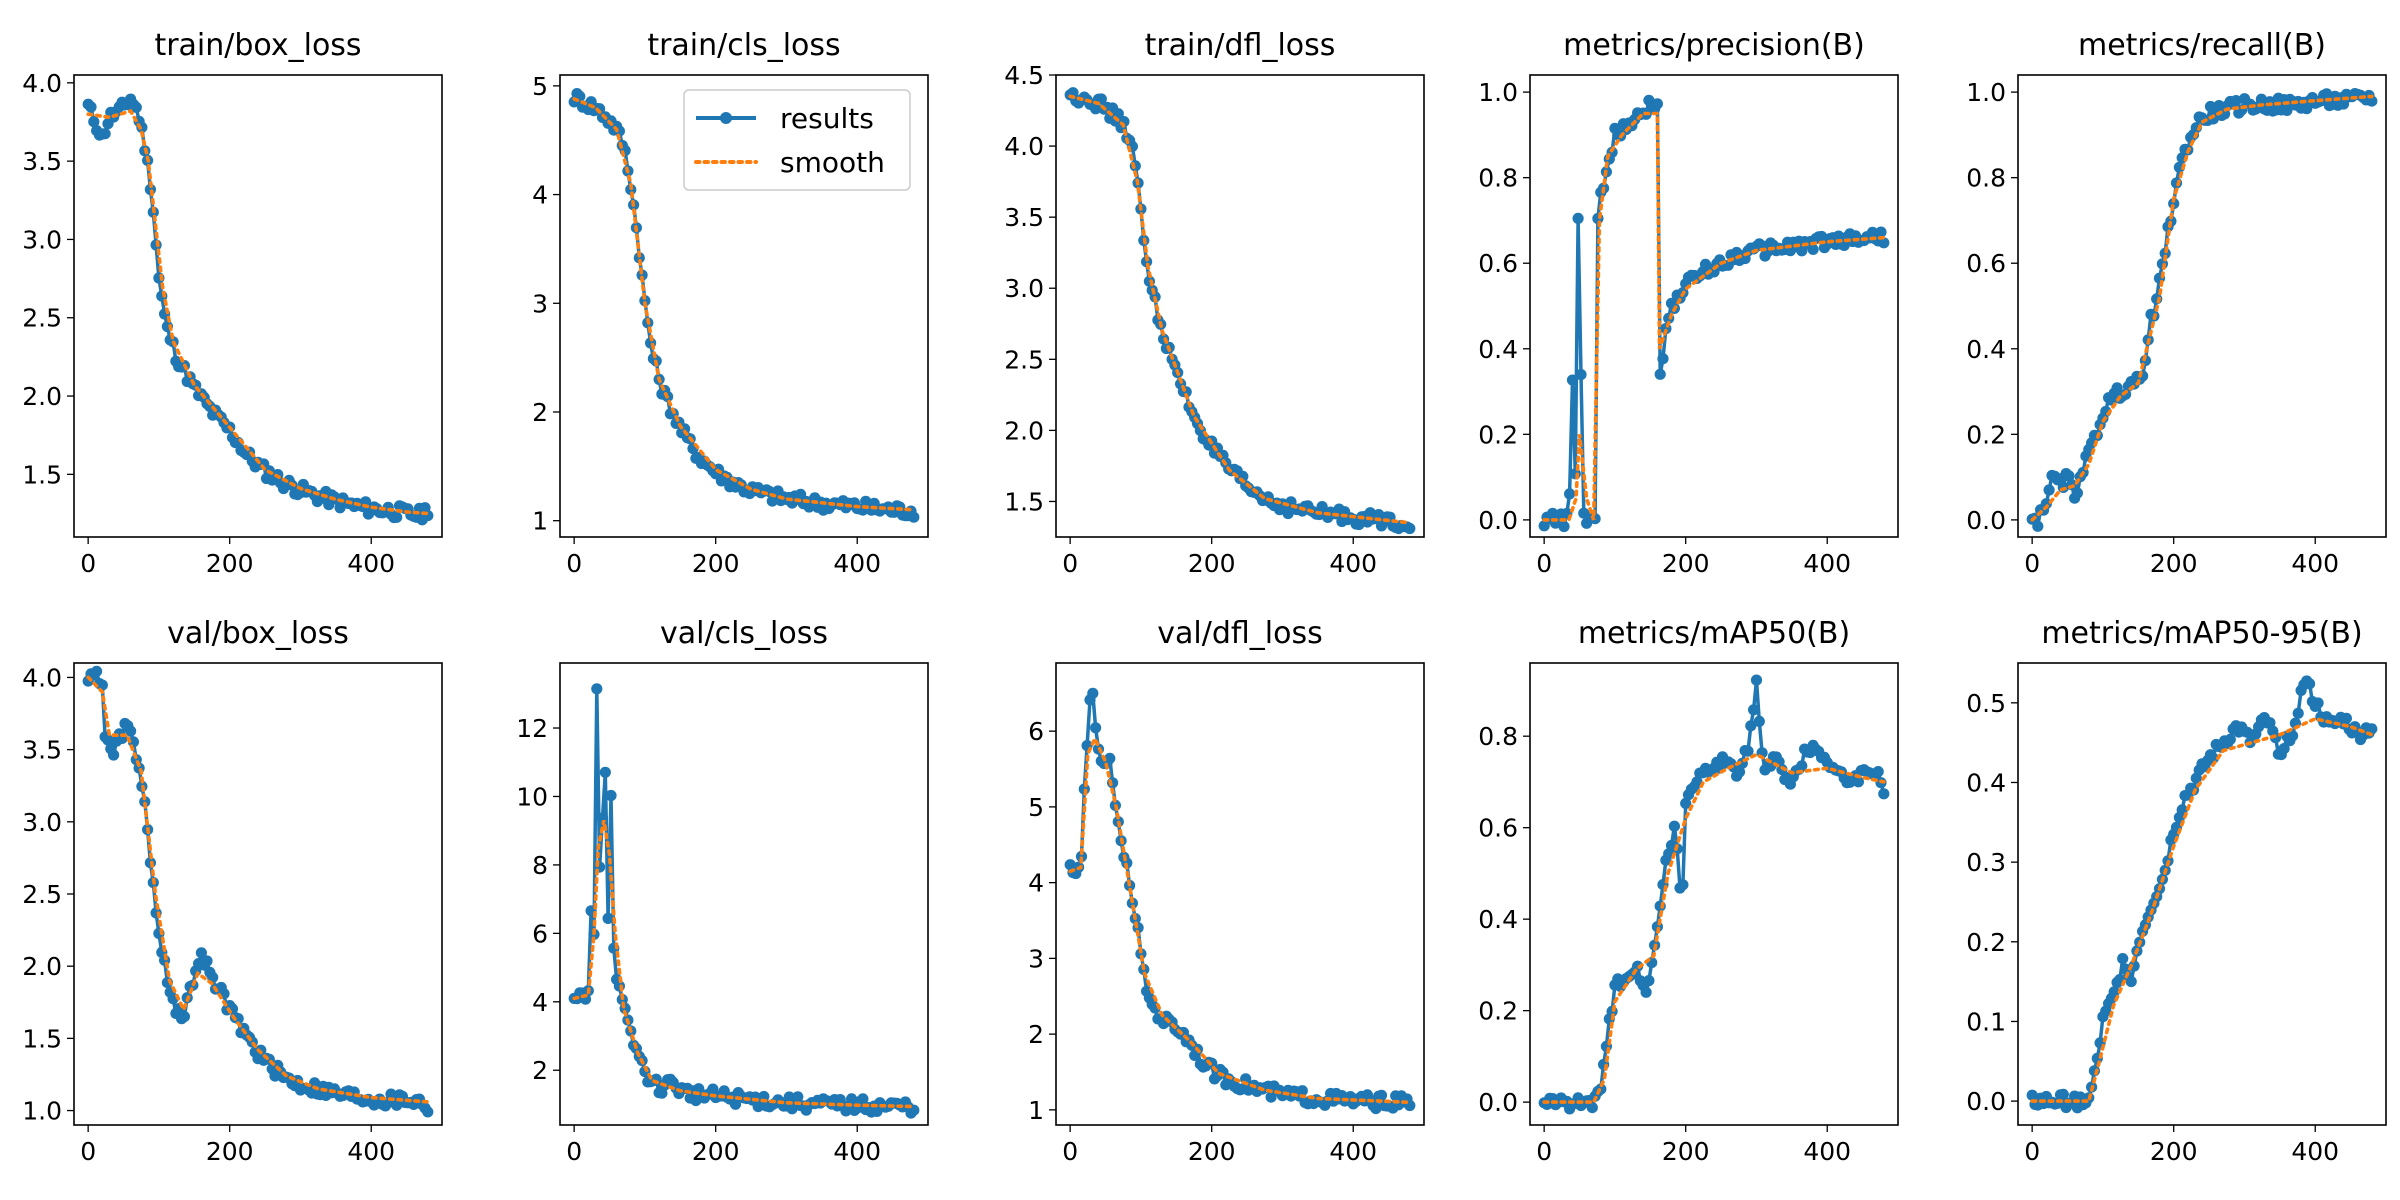 The width and height of the screenshot is (2400, 1200). What do you see at coordinates (540, 865) in the screenshot?
I see `val-cls-loss-ytick-label: 8` at bounding box center [540, 865].